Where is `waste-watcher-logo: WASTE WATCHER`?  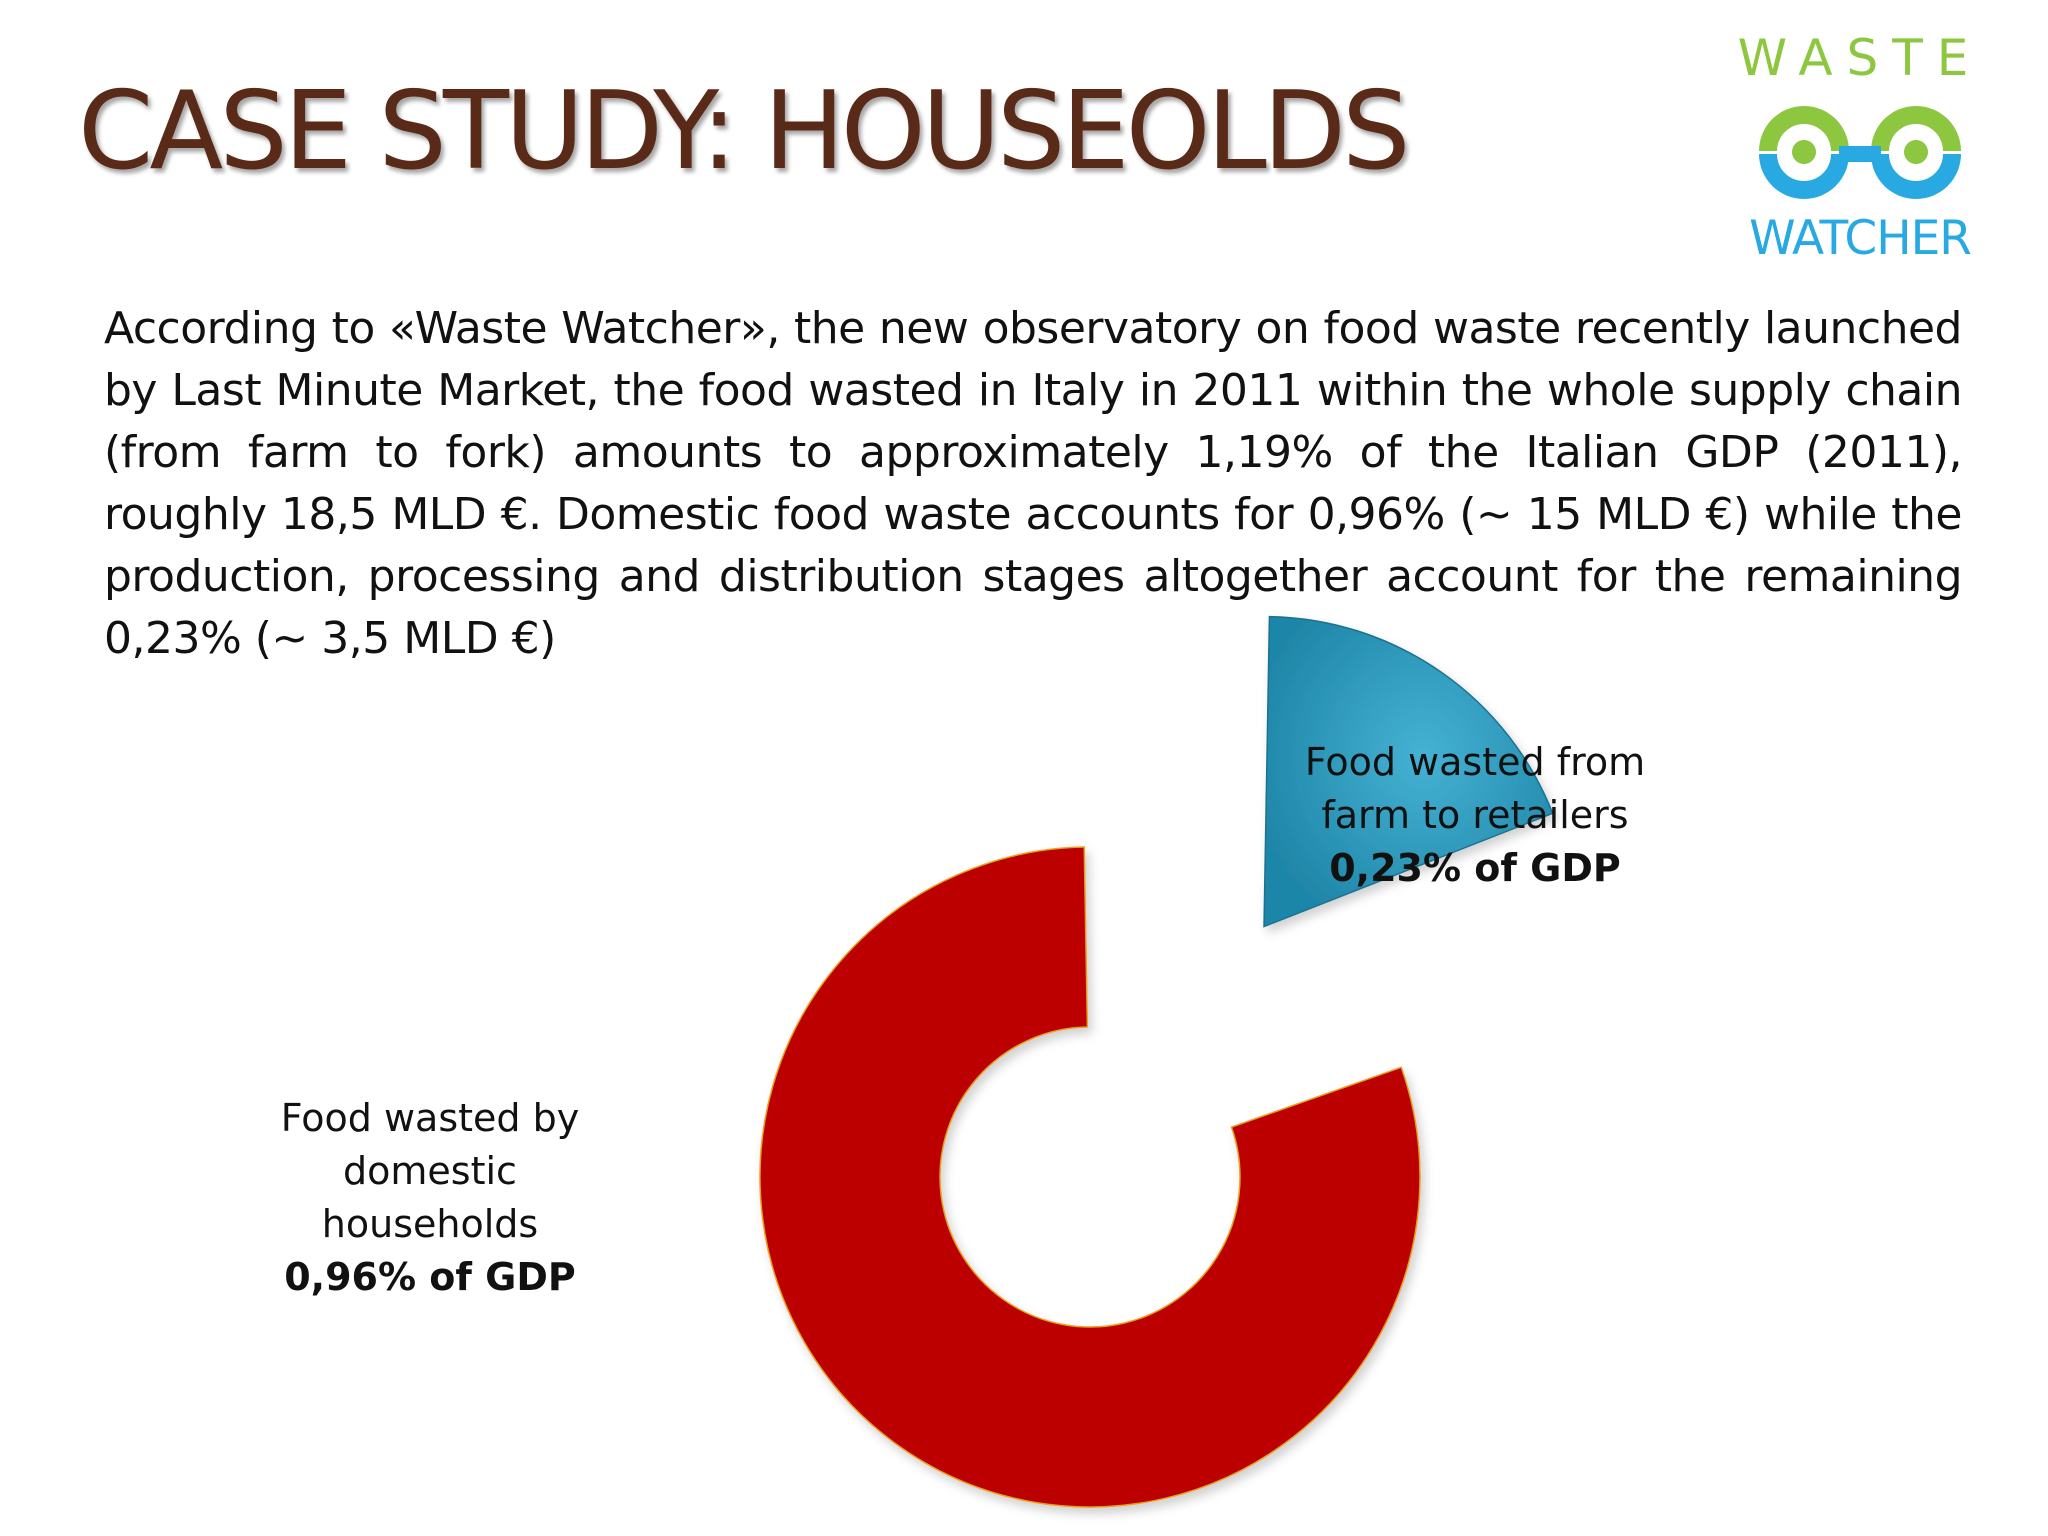
waste-watcher-logo: WASTE WATCHER is located at coordinates (1860, 148).